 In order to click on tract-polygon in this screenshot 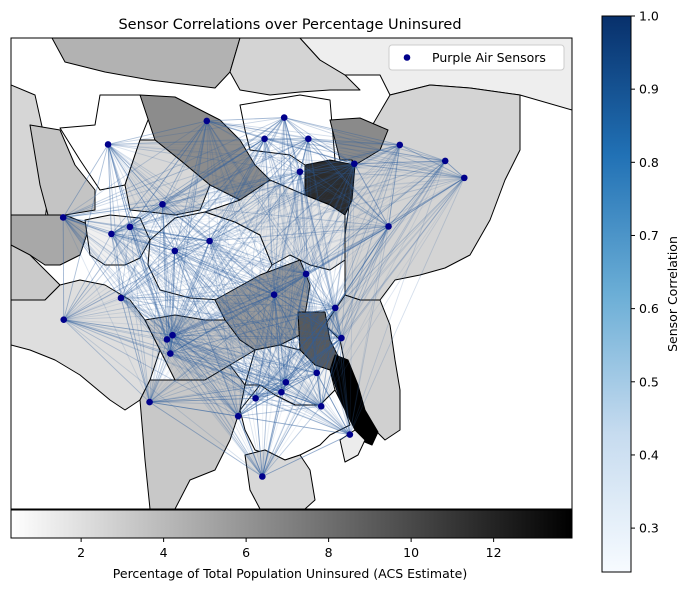, I will do `click(362, 367)`.